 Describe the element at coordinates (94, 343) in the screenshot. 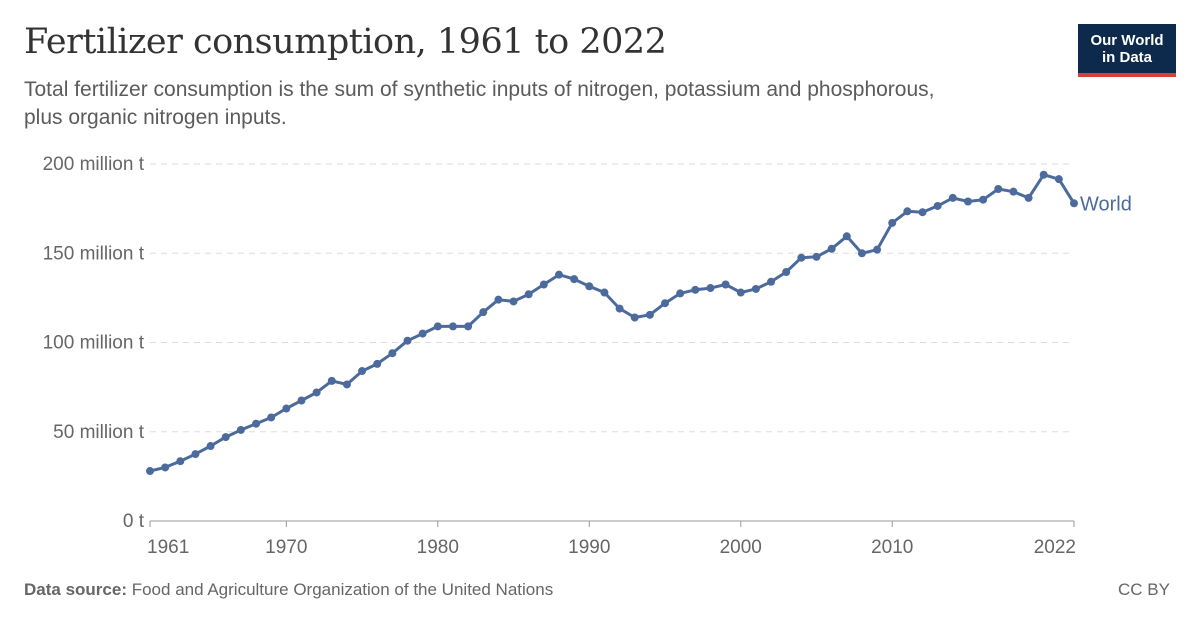

I see `y-tick-label: 100 million t` at that location.